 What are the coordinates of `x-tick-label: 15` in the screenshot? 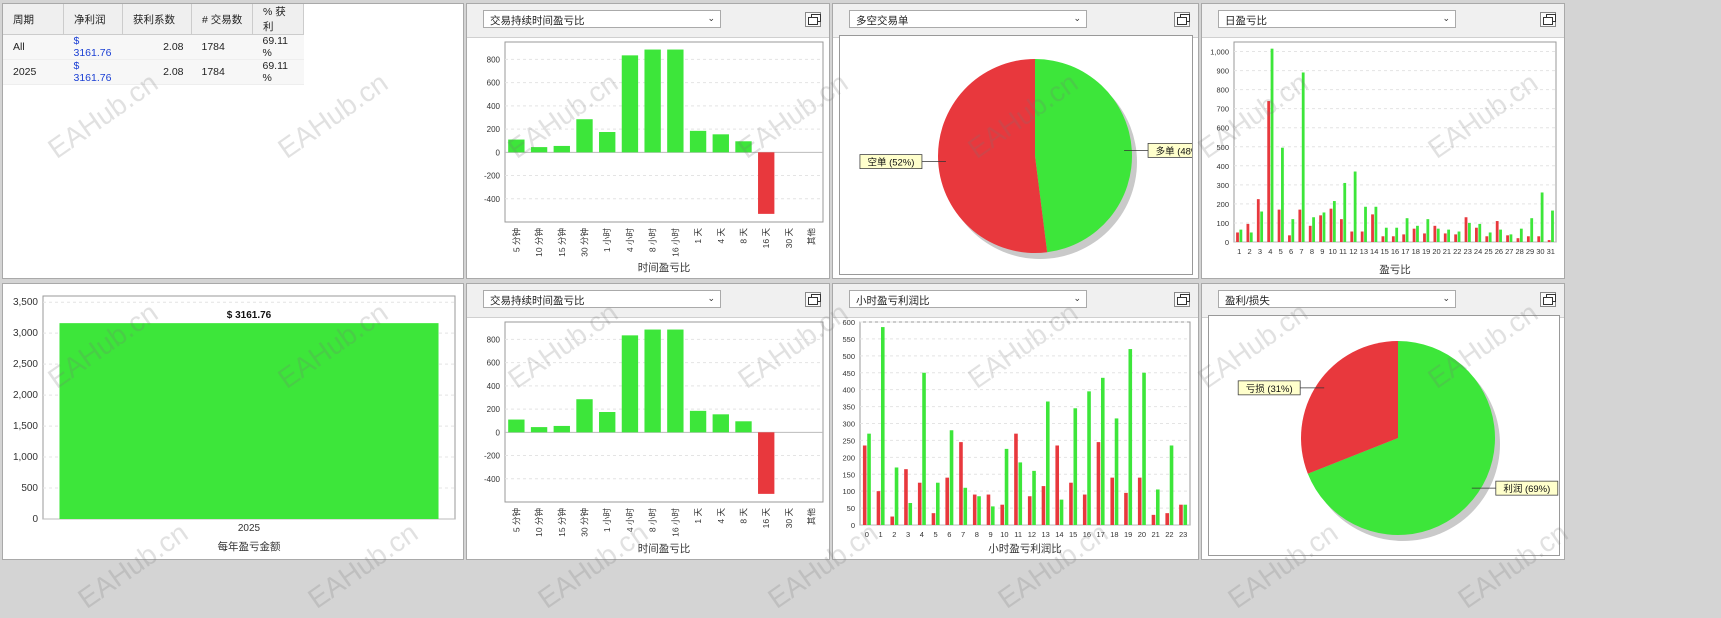 It's located at (1073, 534).